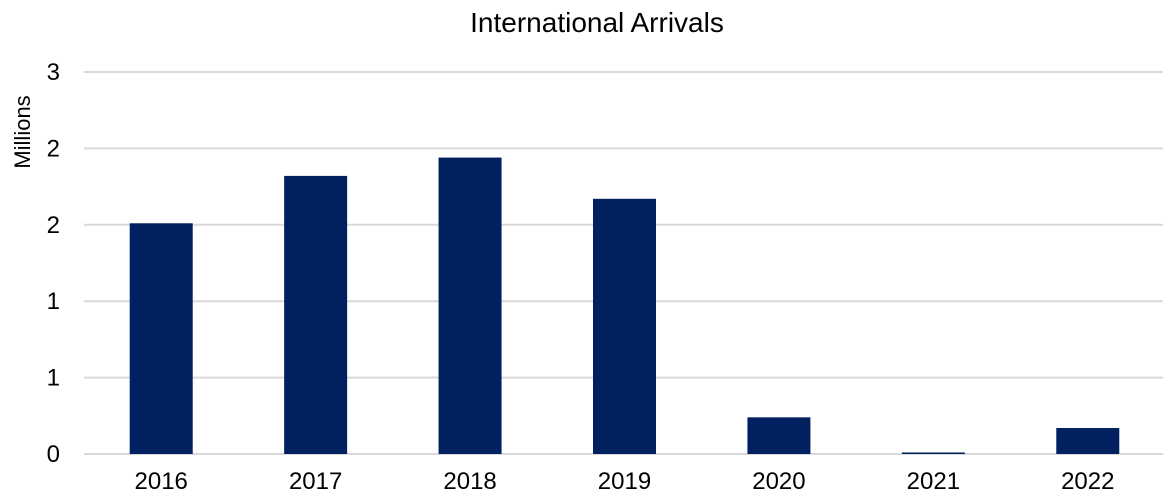 This screenshot has height=497, width=1163. What do you see at coordinates (933, 481) in the screenshot?
I see `x-tick-label: 2021` at bounding box center [933, 481].